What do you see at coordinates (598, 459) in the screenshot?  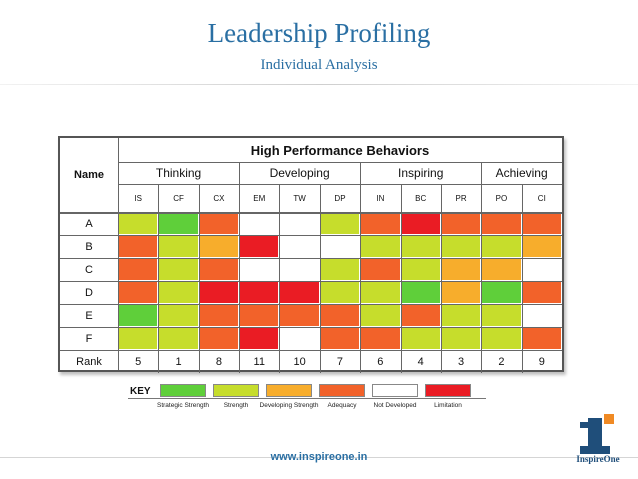 I see `logo-wordmark: InspireOne` at bounding box center [598, 459].